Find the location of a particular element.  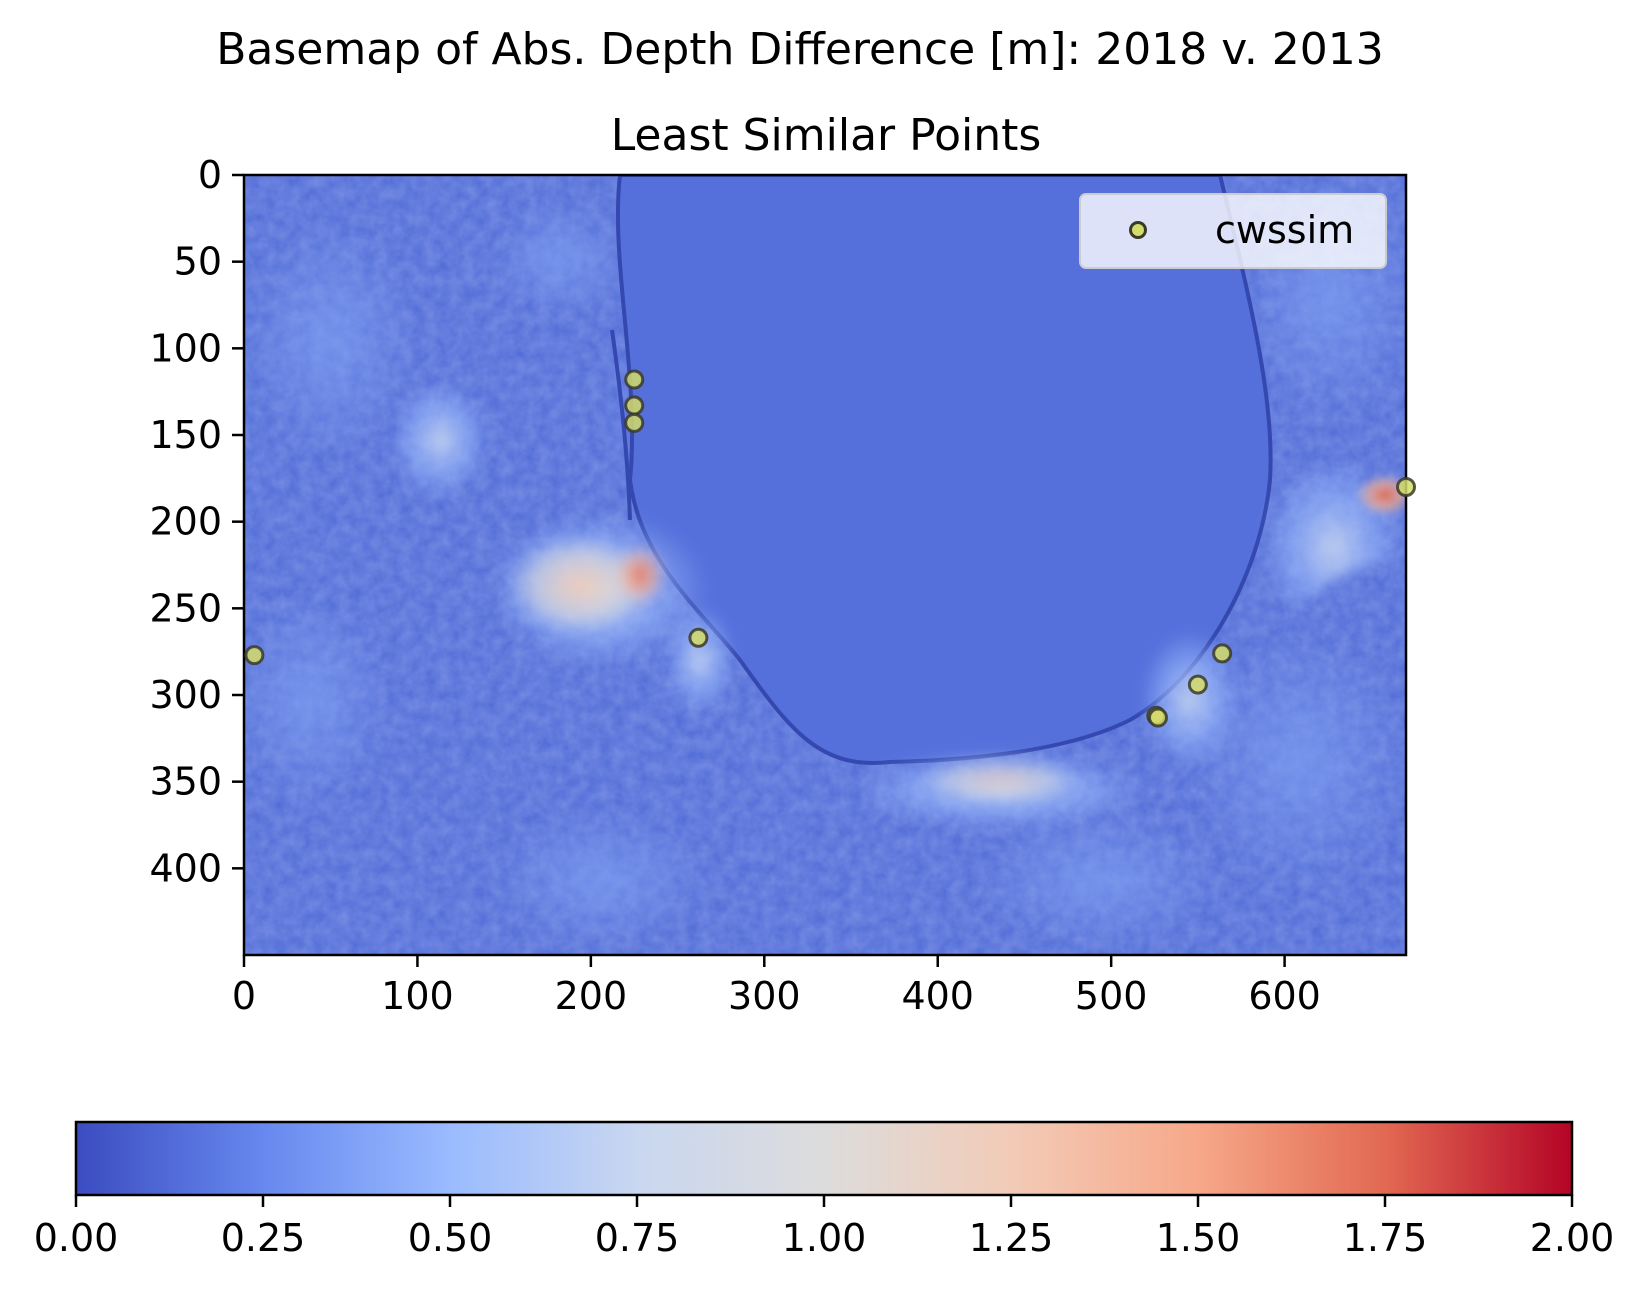

y-tick-label: 400 is located at coordinates (185, 868).